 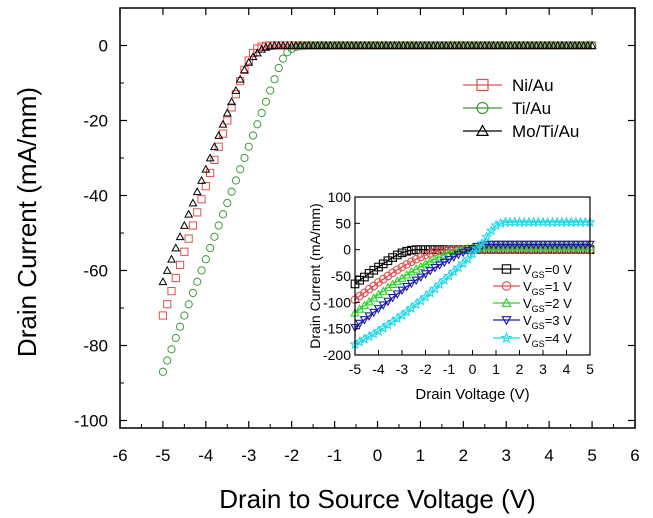 I want to click on main-x-tick-label: -2, so click(x=291, y=455).